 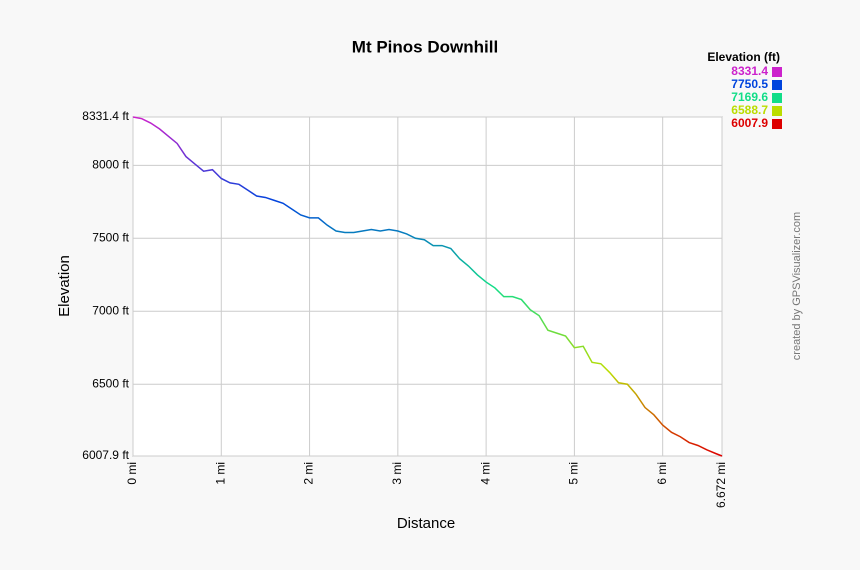 I want to click on y-tick-label: 6500 ft, so click(x=110, y=383).